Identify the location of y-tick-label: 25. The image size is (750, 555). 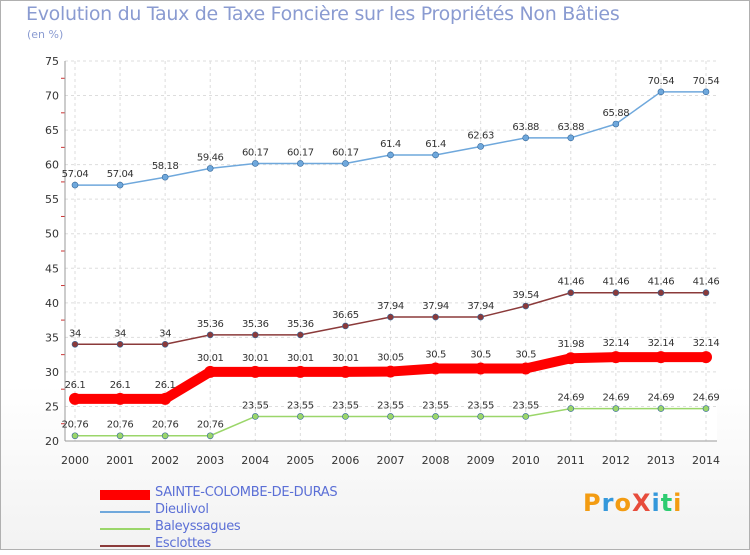
(52, 406).